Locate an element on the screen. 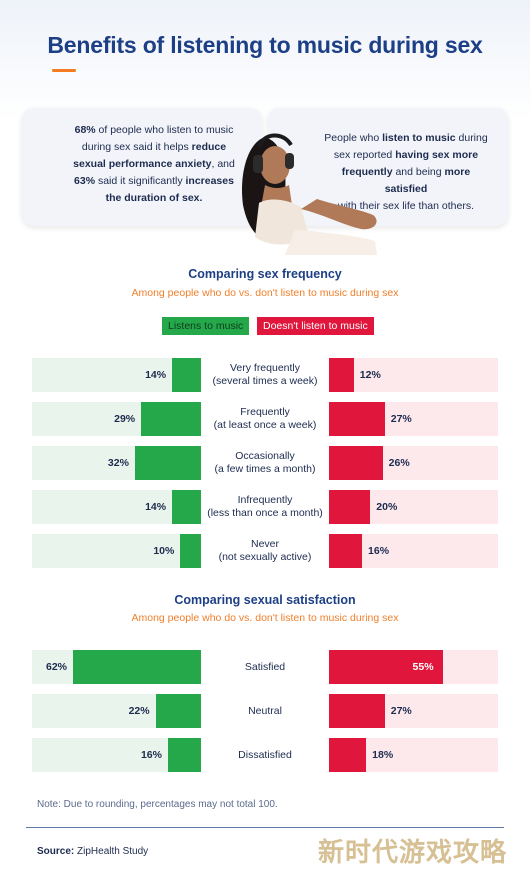 The width and height of the screenshot is (530, 874). frequency-category-label: Frequently (at least once a week) is located at coordinates (265, 419).